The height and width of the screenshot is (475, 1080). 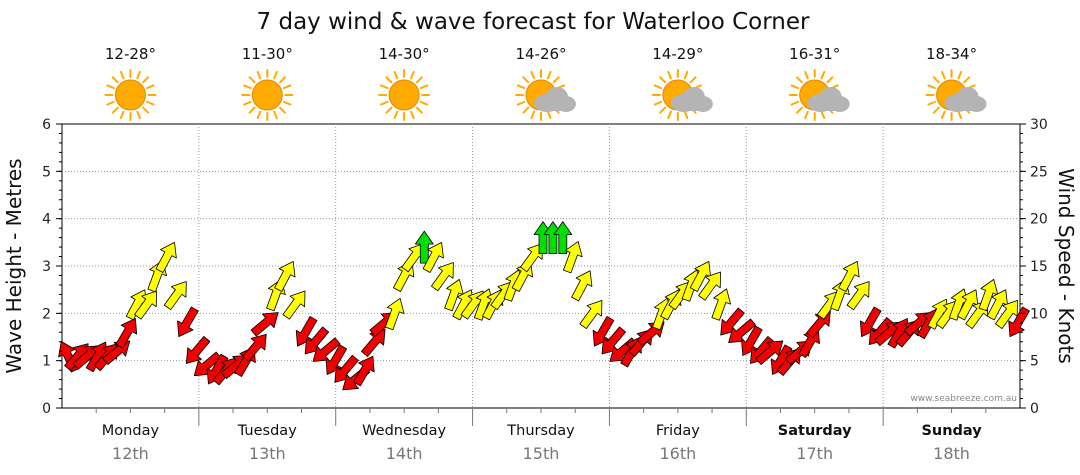 I want to click on left-tick-label: 0, so click(x=46, y=409).